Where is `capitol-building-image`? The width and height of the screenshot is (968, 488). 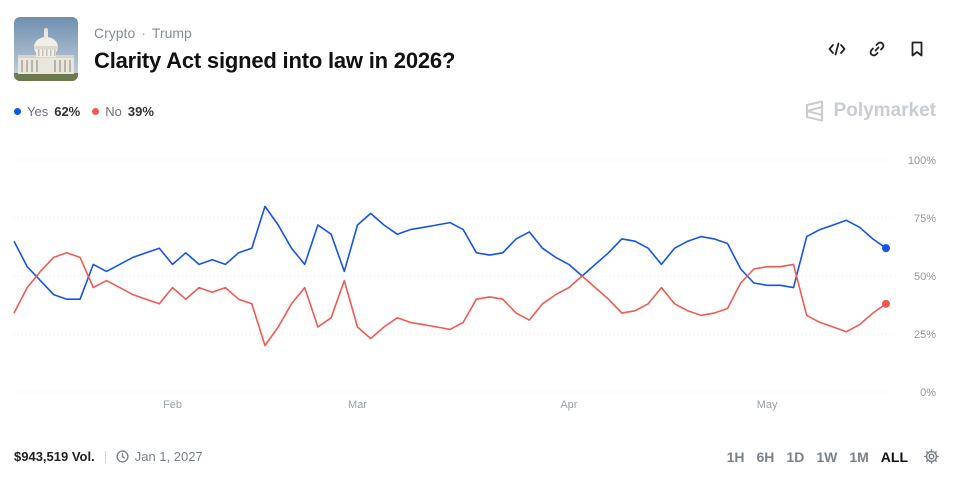 capitol-building-image is located at coordinates (46, 49).